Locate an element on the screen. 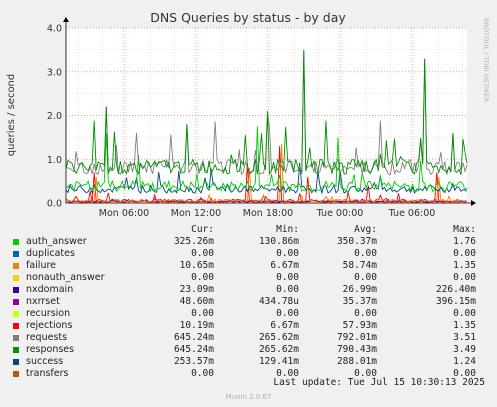 The width and height of the screenshot is (497, 407). x-tick-label: Mon 12:00 is located at coordinates (196, 213).